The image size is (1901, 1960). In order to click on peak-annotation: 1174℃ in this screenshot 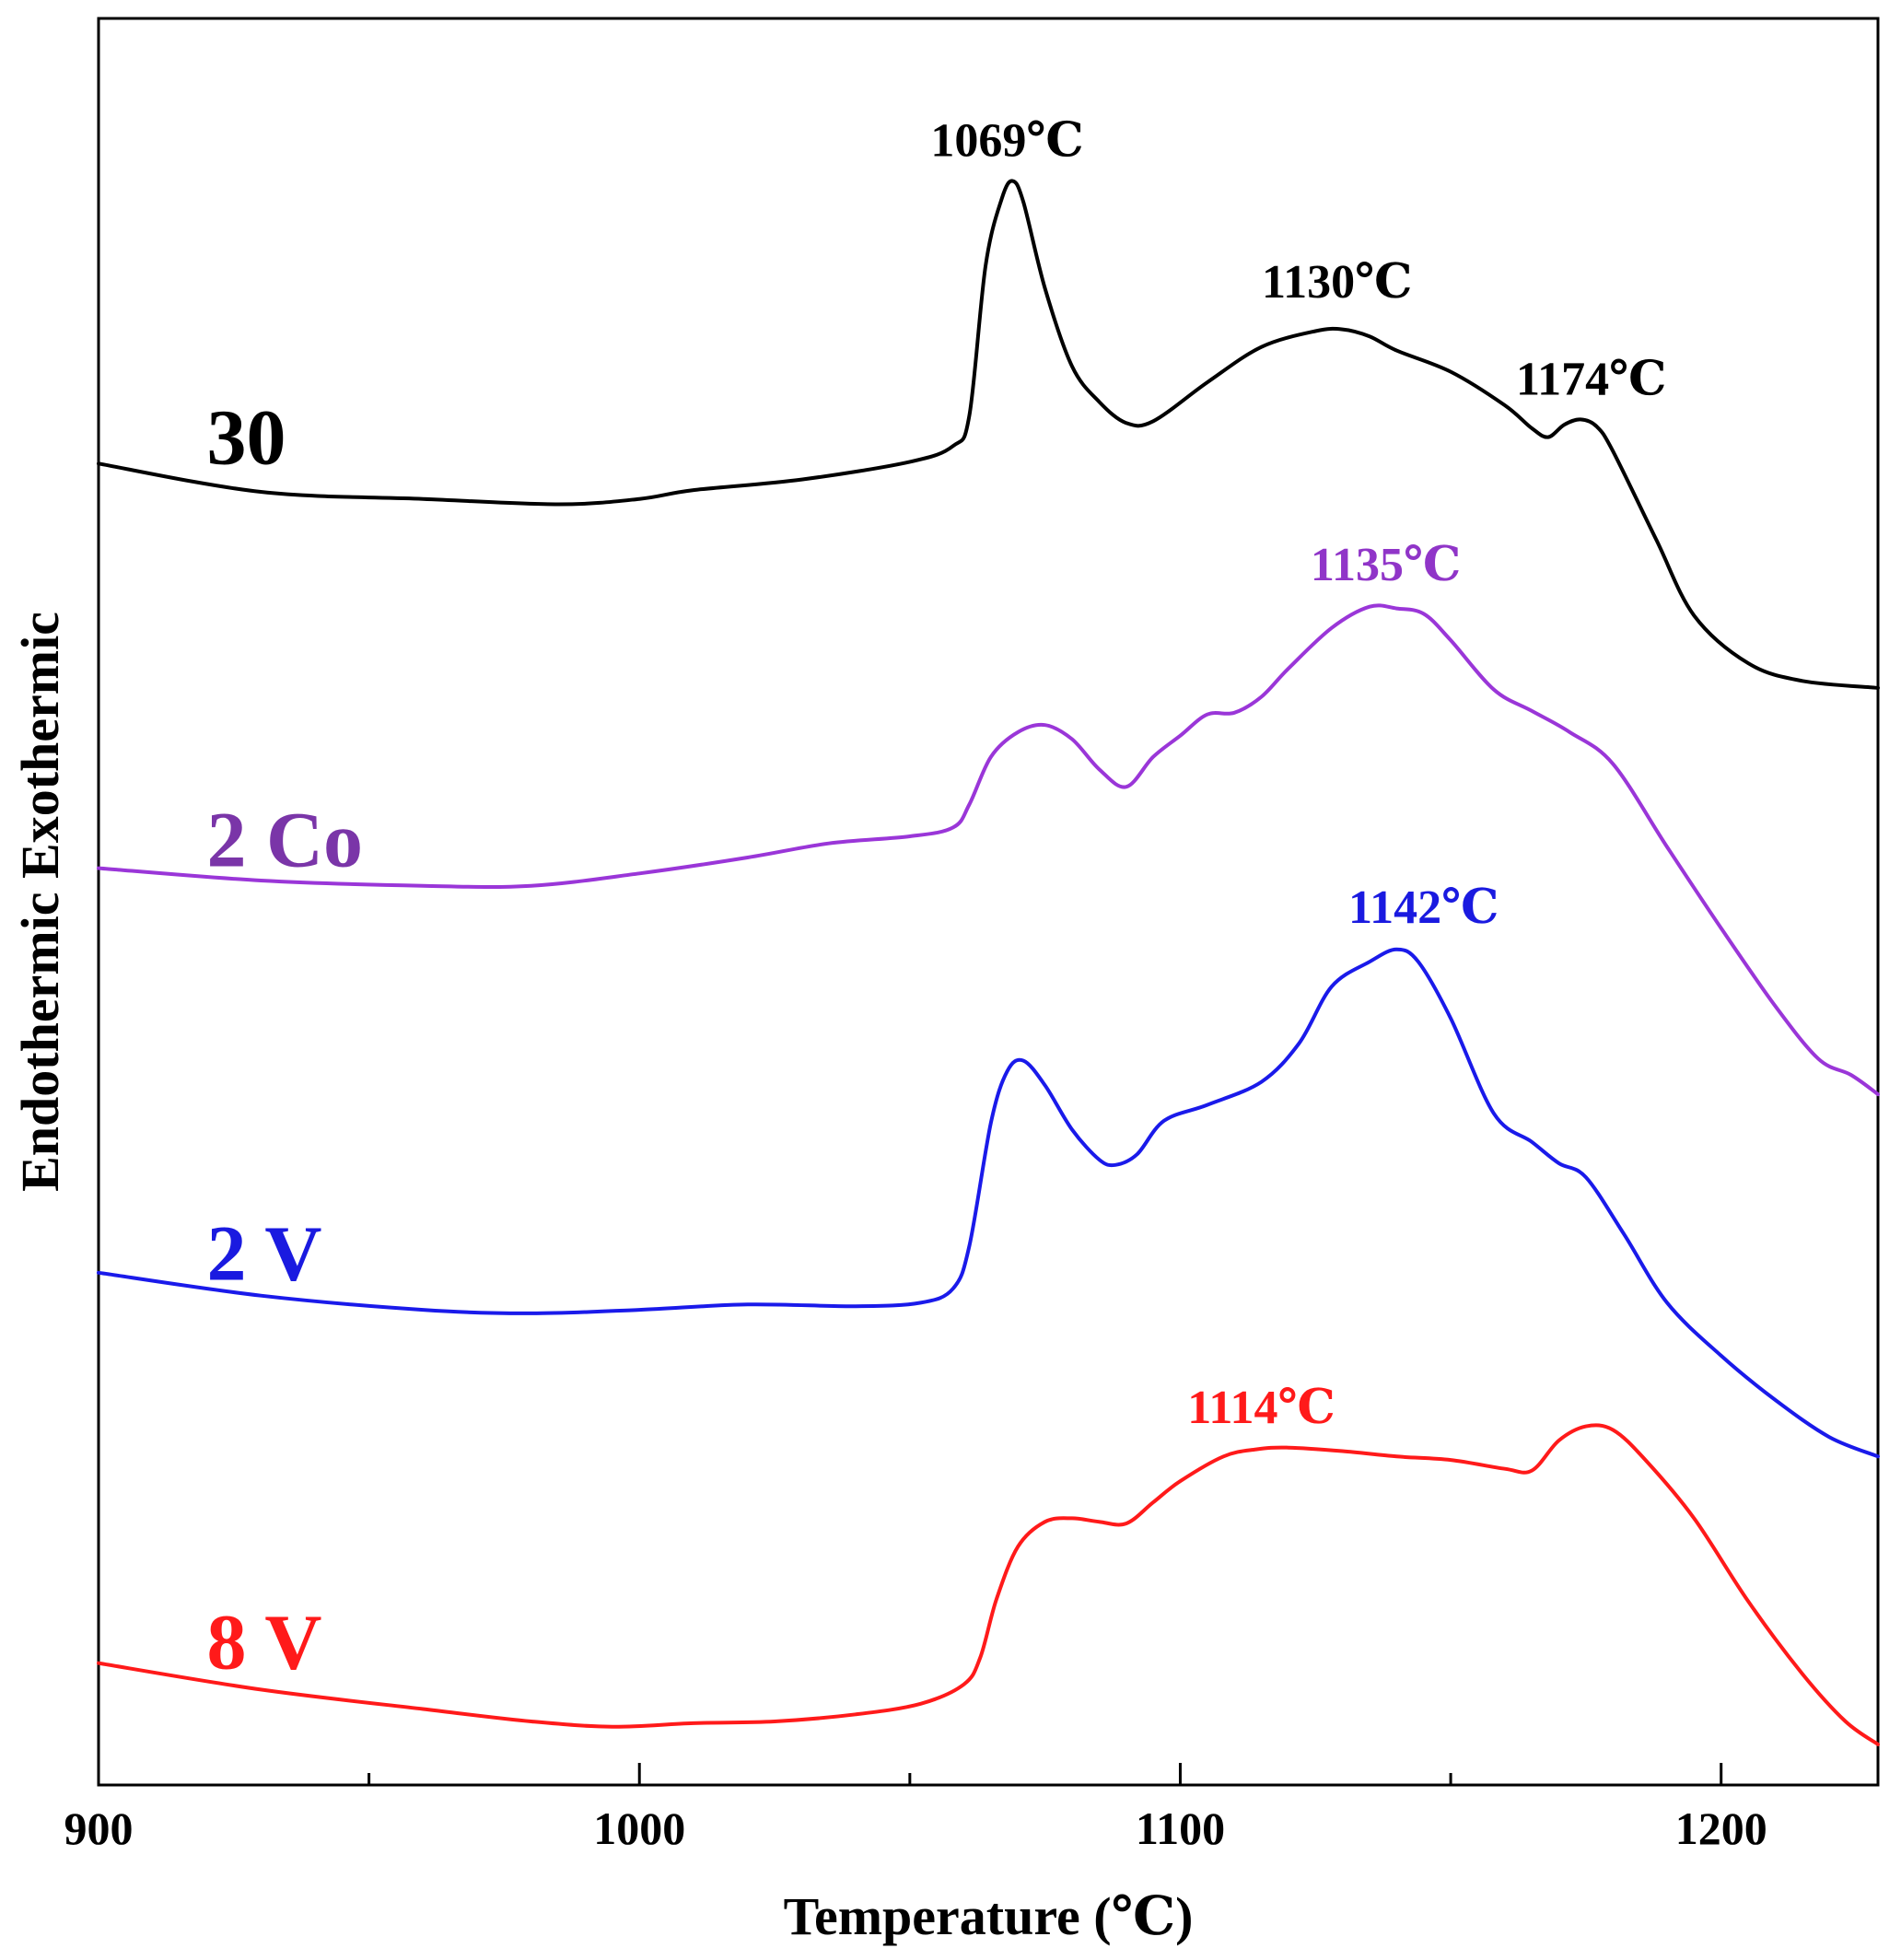, I will do `click(1591, 380)`.